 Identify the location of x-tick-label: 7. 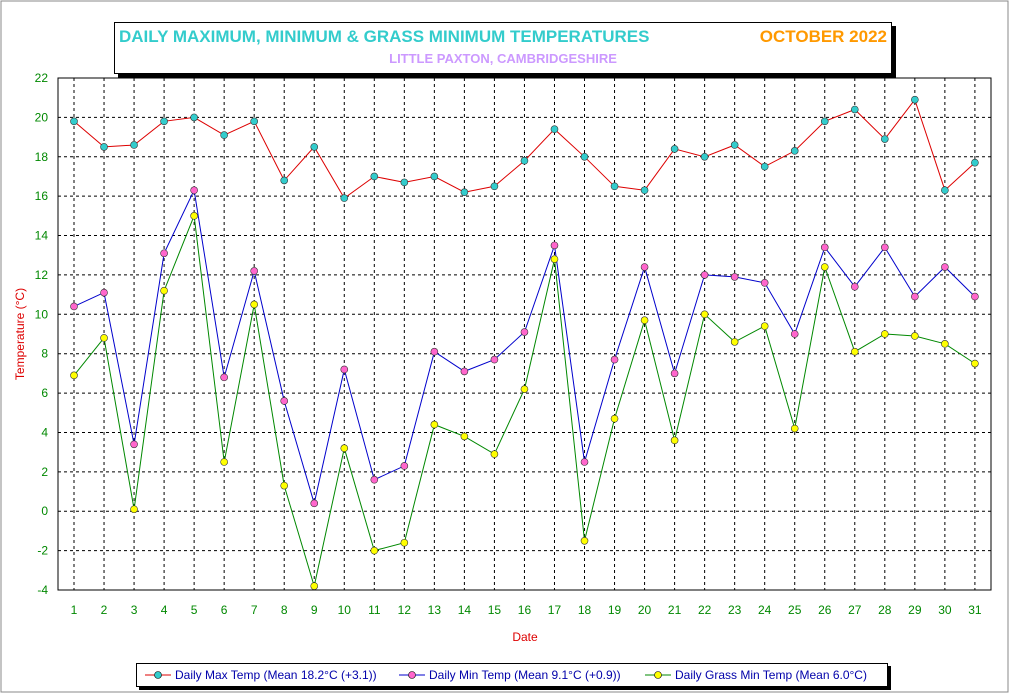
(254, 610).